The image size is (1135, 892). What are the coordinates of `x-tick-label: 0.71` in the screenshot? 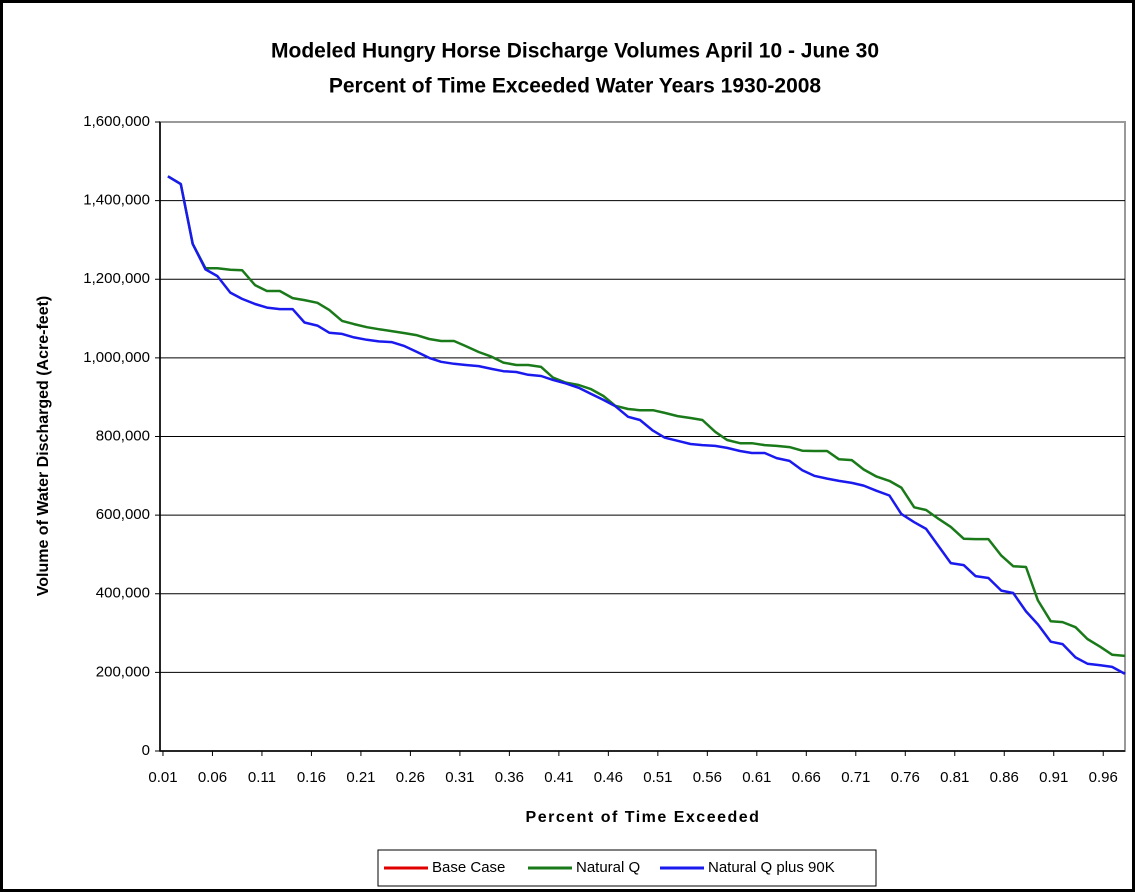 It's located at (855, 777).